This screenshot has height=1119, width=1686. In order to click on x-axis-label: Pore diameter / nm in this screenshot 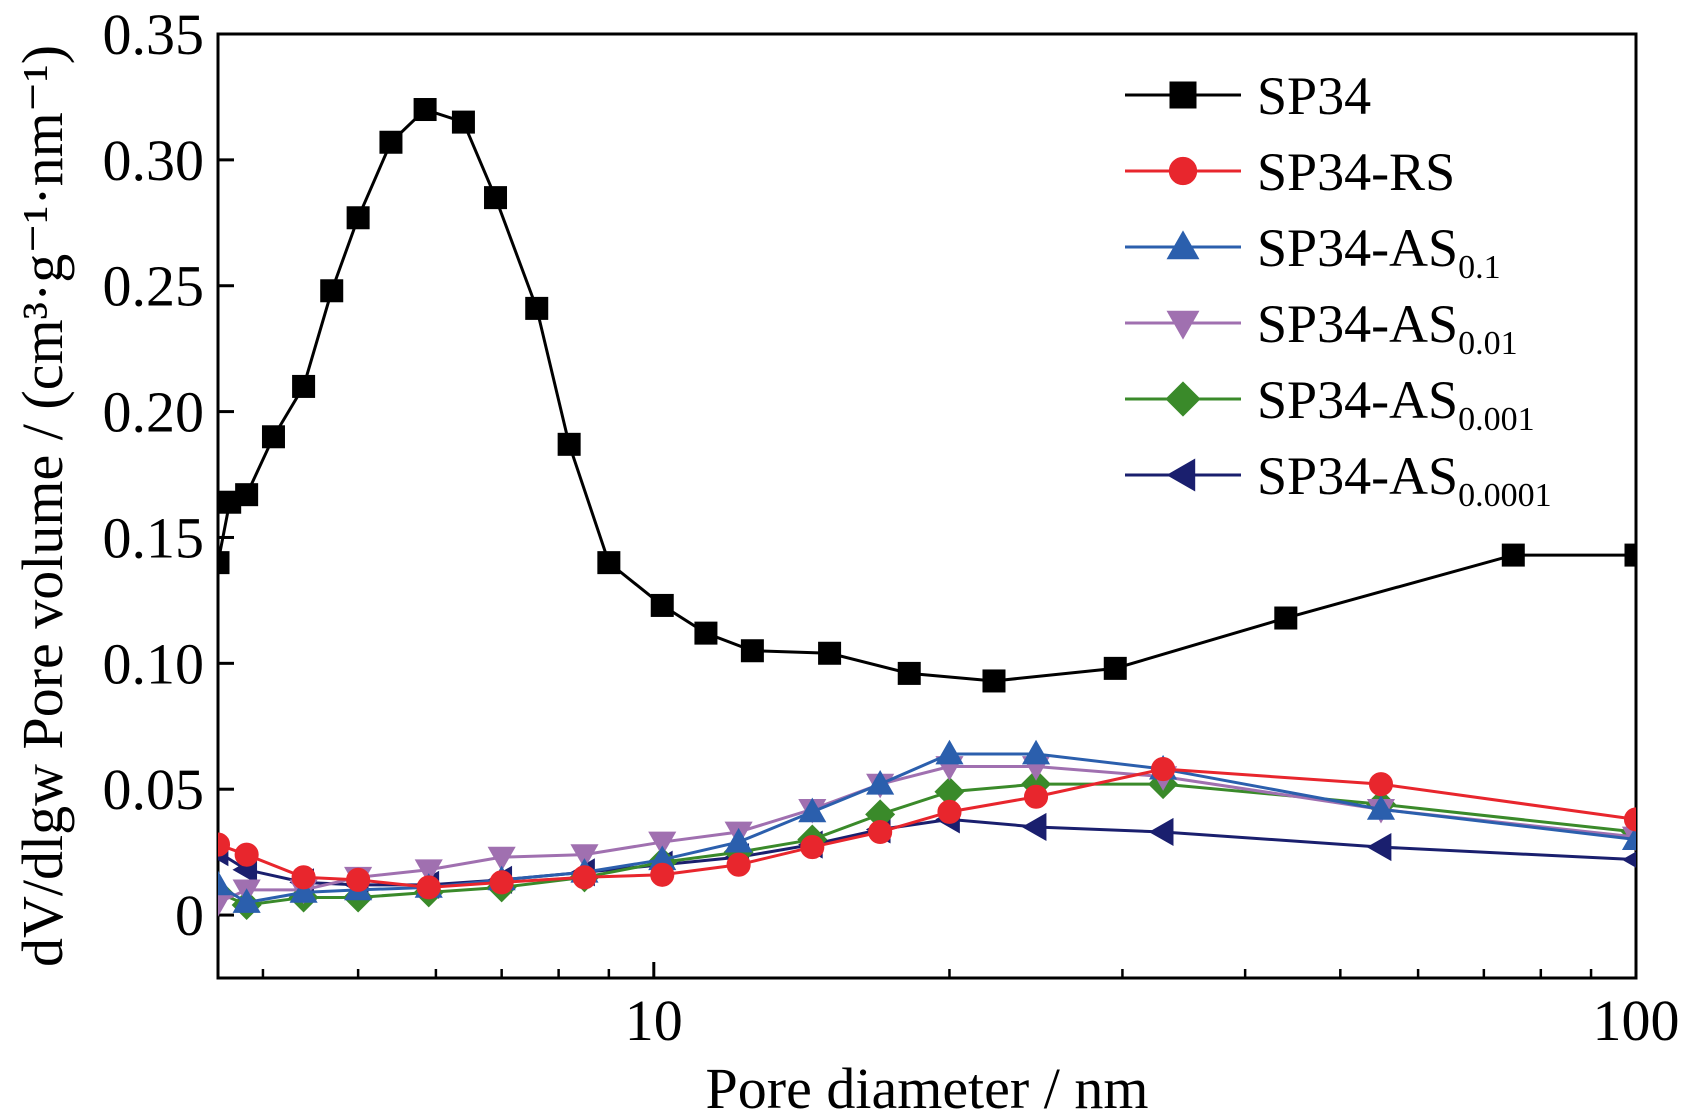, I will do `click(927, 1085)`.